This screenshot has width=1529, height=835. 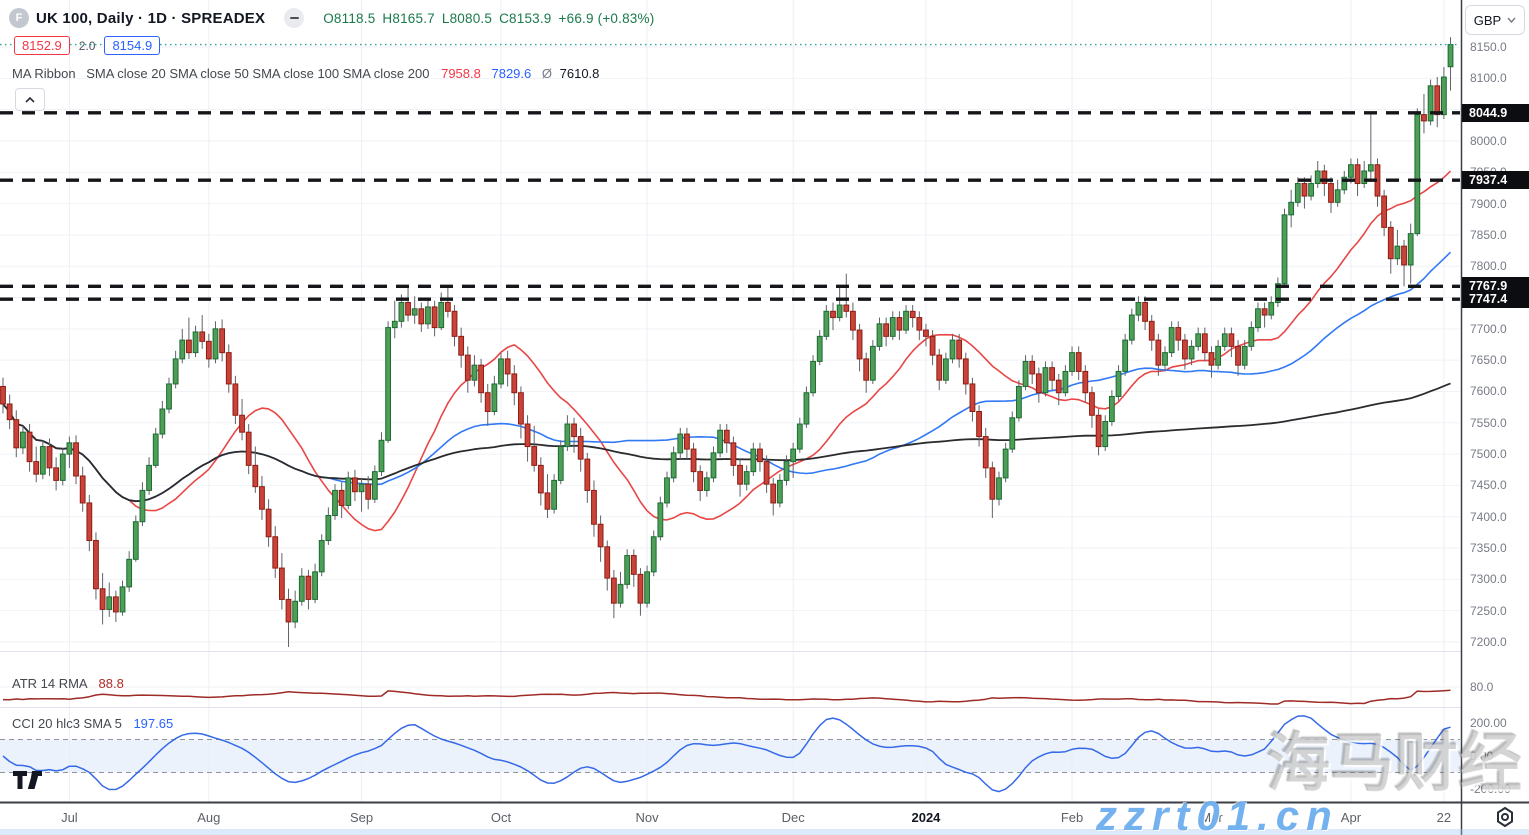 What do you see at coordinates (1488, 391) in the screenshot?
I see `price-tick-label: 7600.0` at bounding box center [1488, 391].